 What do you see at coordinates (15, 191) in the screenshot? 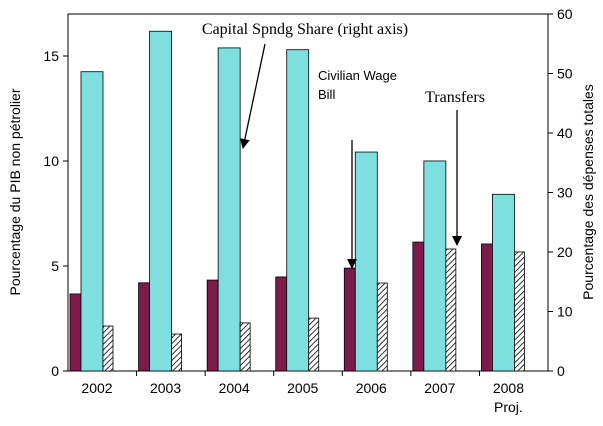
I see `y-axis-label: Pourcentage du PIB non pétrolier` at bounding box center [15, 191].